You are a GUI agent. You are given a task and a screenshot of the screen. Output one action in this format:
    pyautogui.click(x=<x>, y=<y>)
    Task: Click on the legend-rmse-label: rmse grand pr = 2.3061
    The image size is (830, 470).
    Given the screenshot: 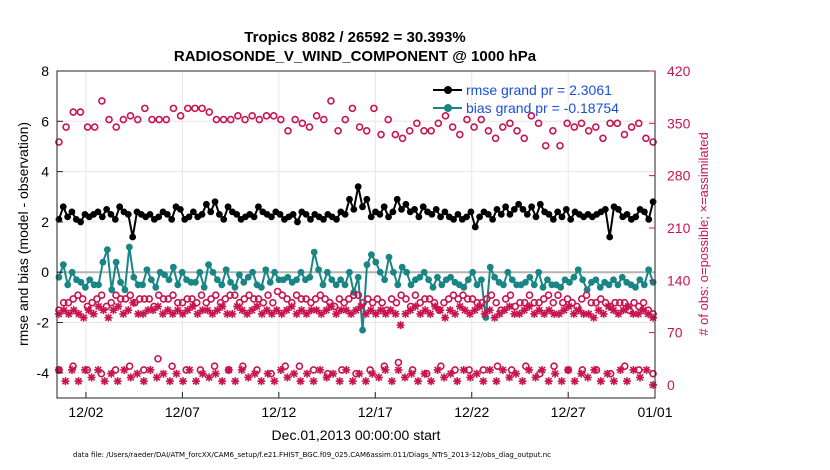 What is the action you would take?
    pyautogui.click(x=539, y=90)
    